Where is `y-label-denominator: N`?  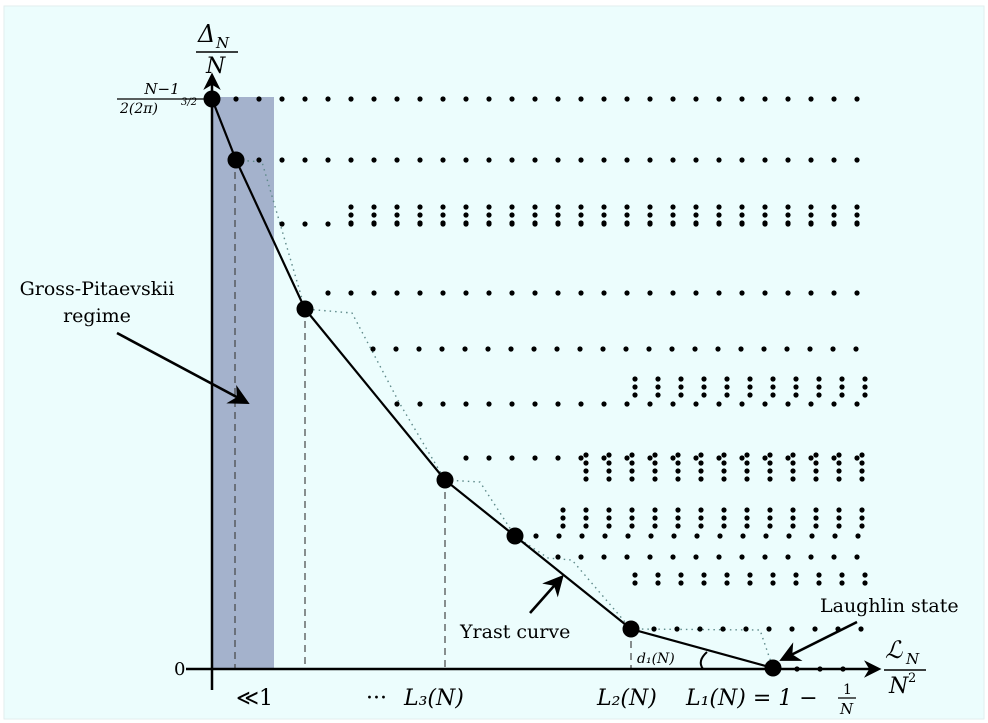 y-label-denominator: N is located at coordinates (215, 66).